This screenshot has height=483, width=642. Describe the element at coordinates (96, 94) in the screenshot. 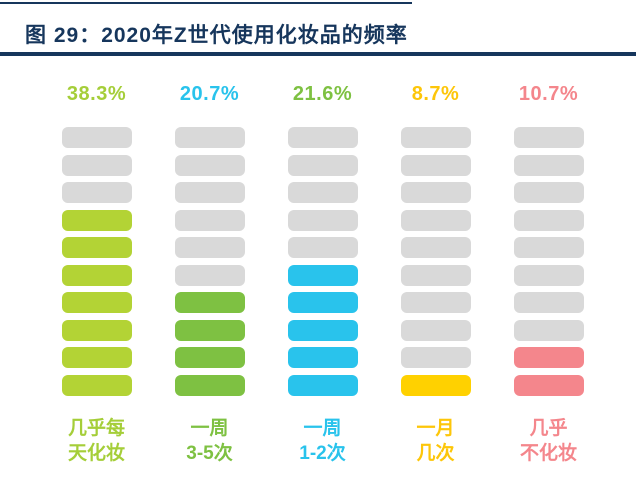

I see `percent-label: 38.3%` at that location.